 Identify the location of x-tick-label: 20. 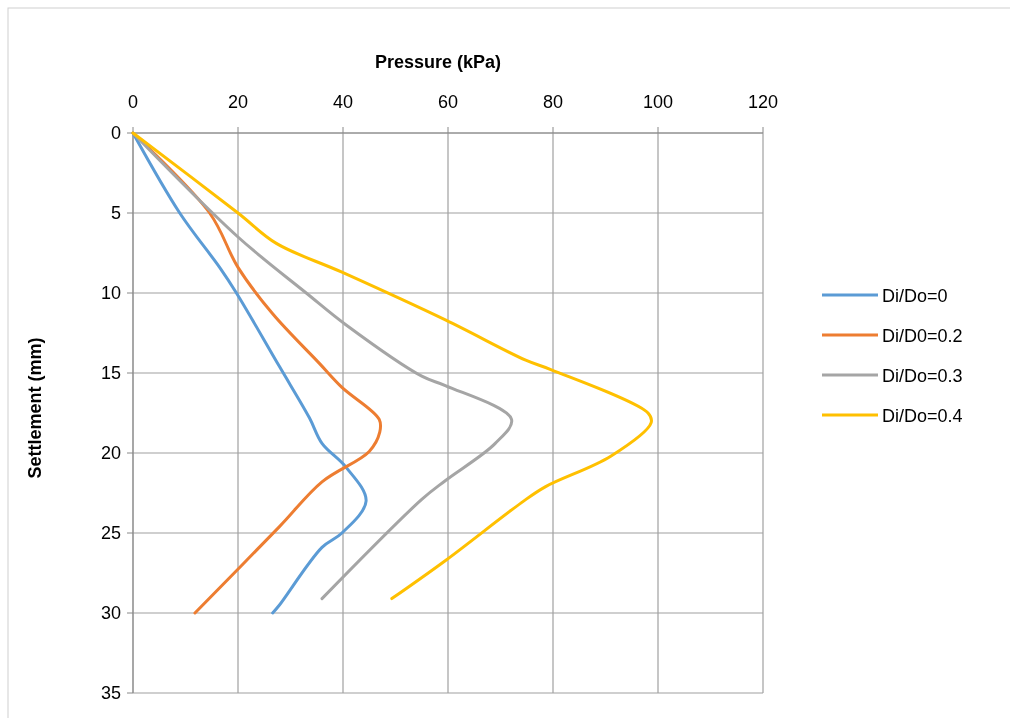
(238, 102).